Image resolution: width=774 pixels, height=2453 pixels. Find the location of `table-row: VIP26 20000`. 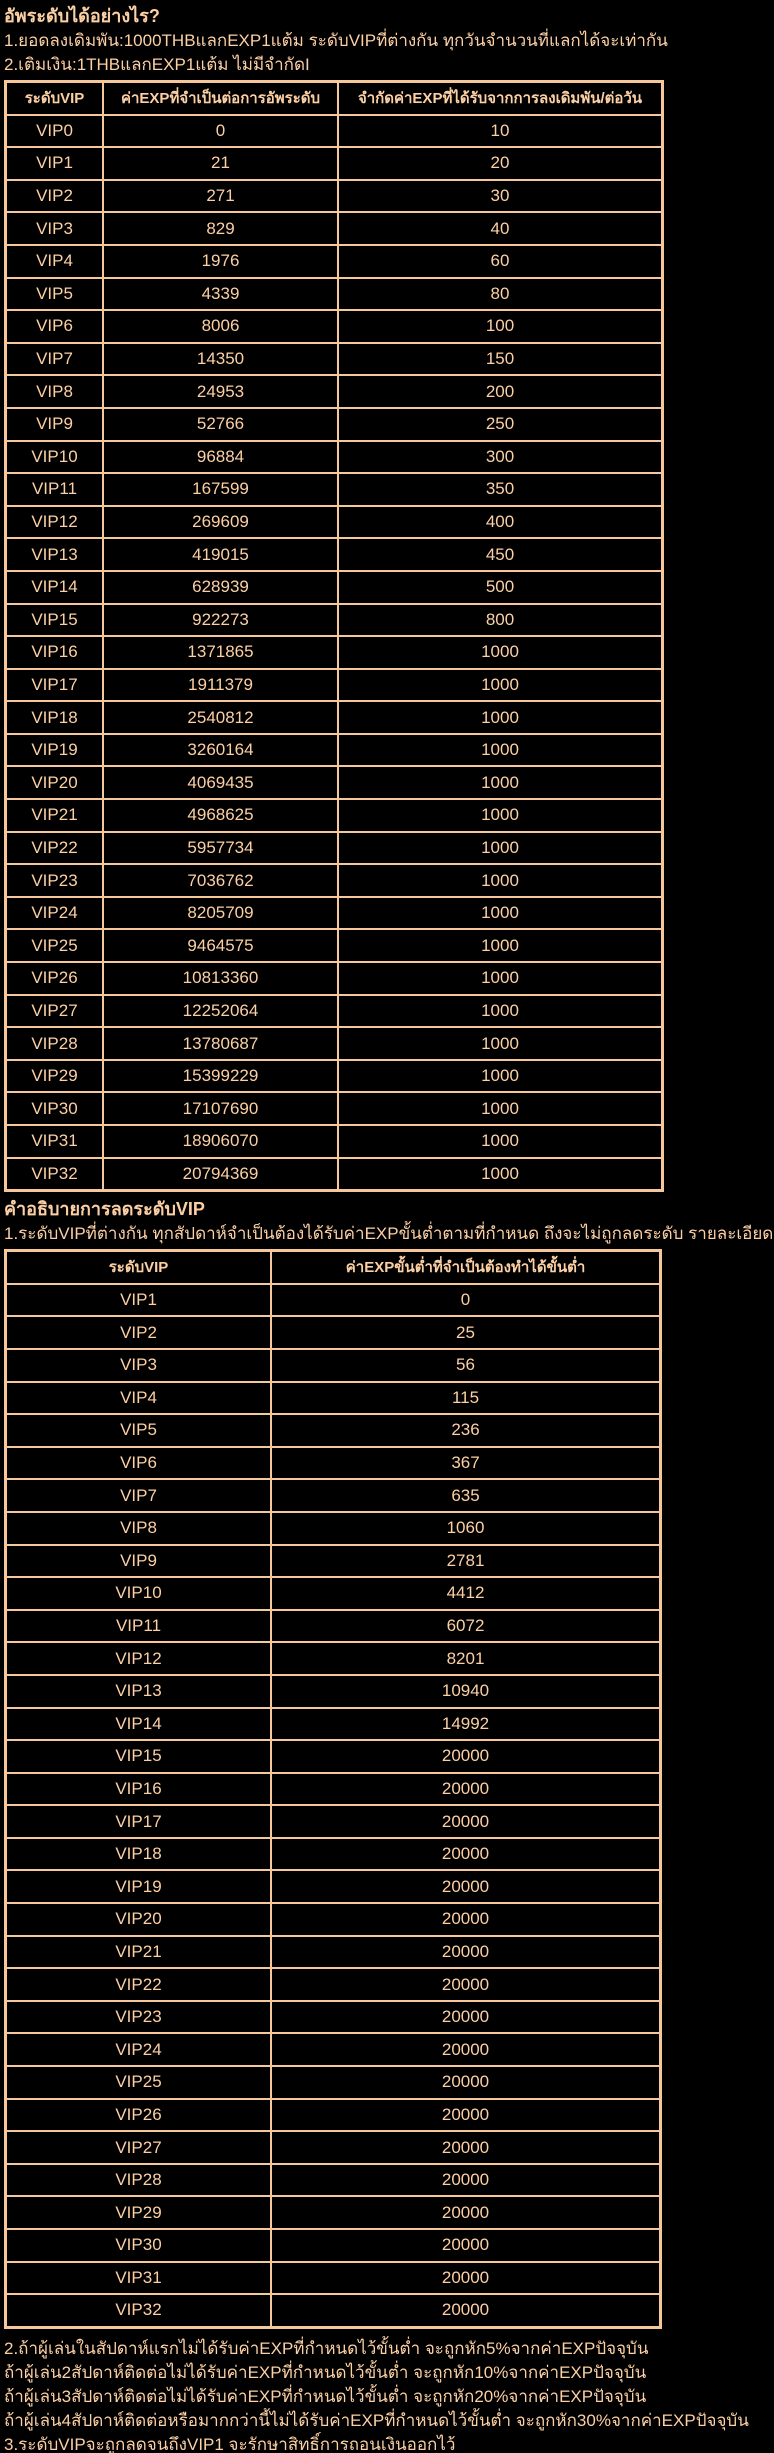

table-row: VIP26 20000 is located at coordinates (333, 2115).